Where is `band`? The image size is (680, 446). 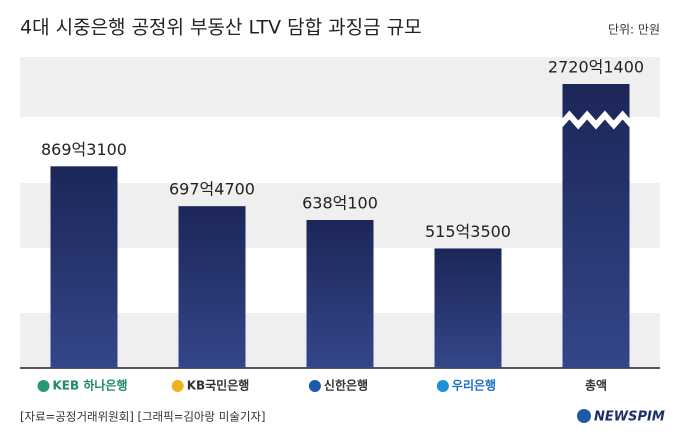 band is located at coordinates (340, 87).